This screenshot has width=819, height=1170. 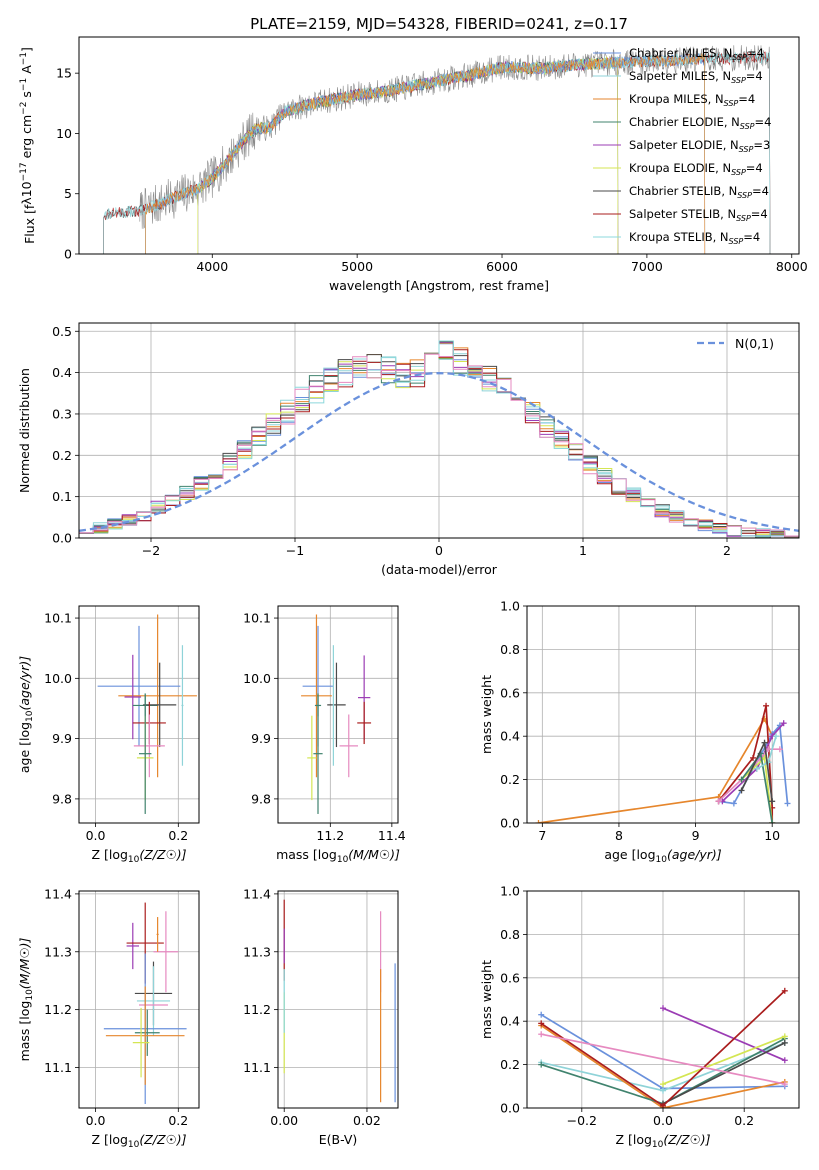 What do you see at coordinates (619, 835) in the screenshot?
I see `x-tick-label: 8` at bounding box center [619, 835].